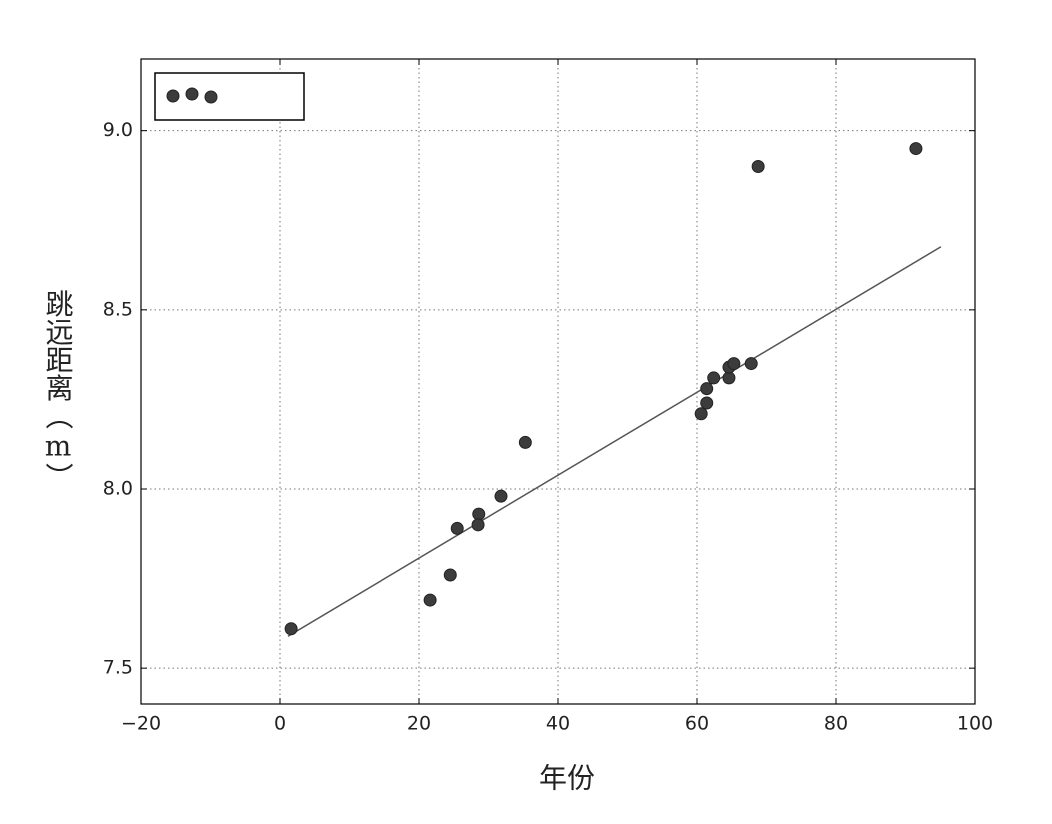 This screenshot has width=1052, height=824. I want to click on y-tick-label: 8.5, so click(118, 309).